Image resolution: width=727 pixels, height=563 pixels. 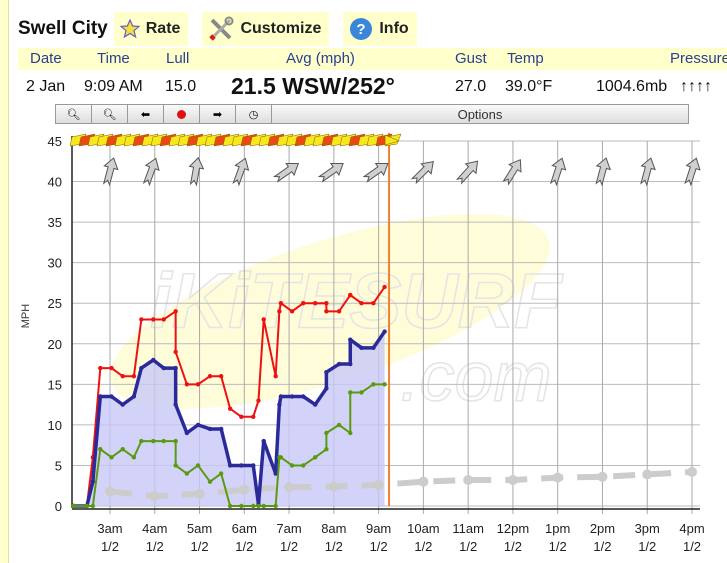 I want to click on options-button: Options, so click(x=480, y=114).